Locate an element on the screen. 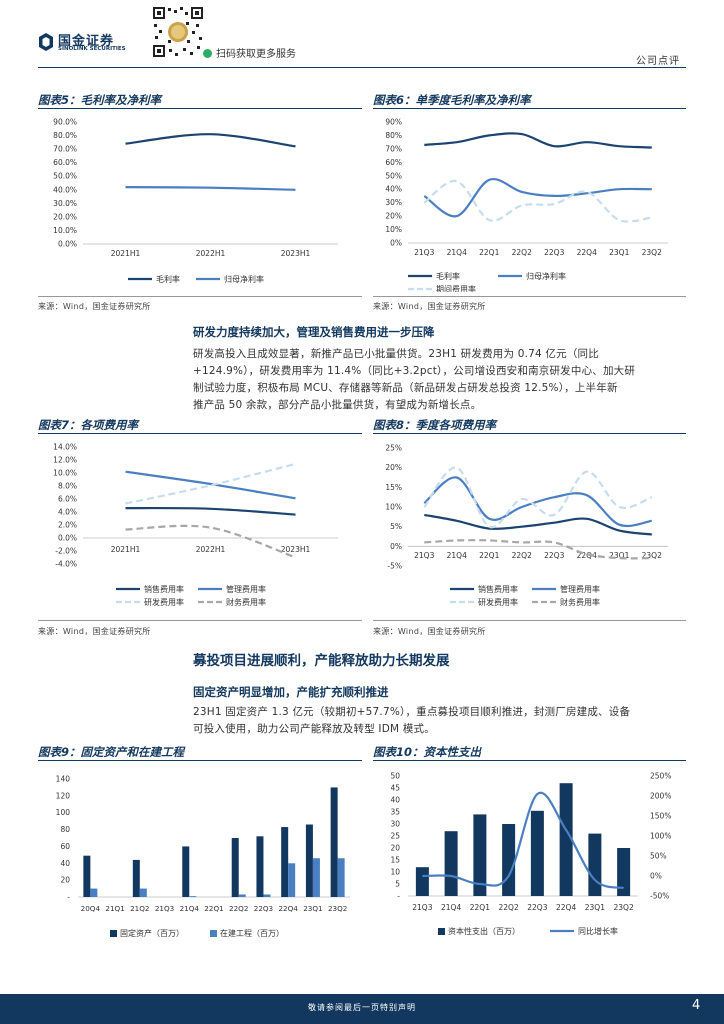 This screenshot has width=724, height=1024. fig9-xtick-9: 23Q1 is located at coordinates (312, 908).